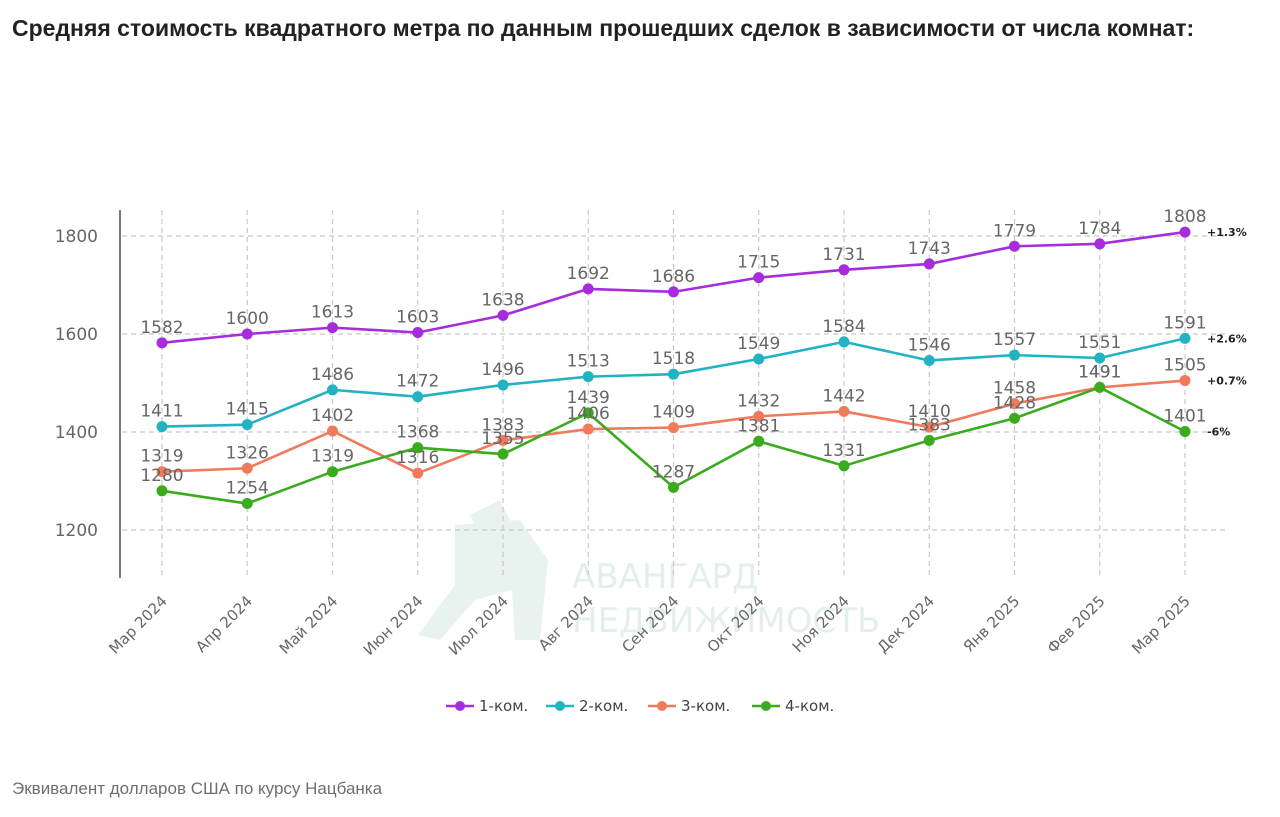 This screenshot has width=1280, height=817. What do you see at coordinates (1184, 417) in the screenshot?
I see `data-label: 1401` at bounding box center [1184, 417].